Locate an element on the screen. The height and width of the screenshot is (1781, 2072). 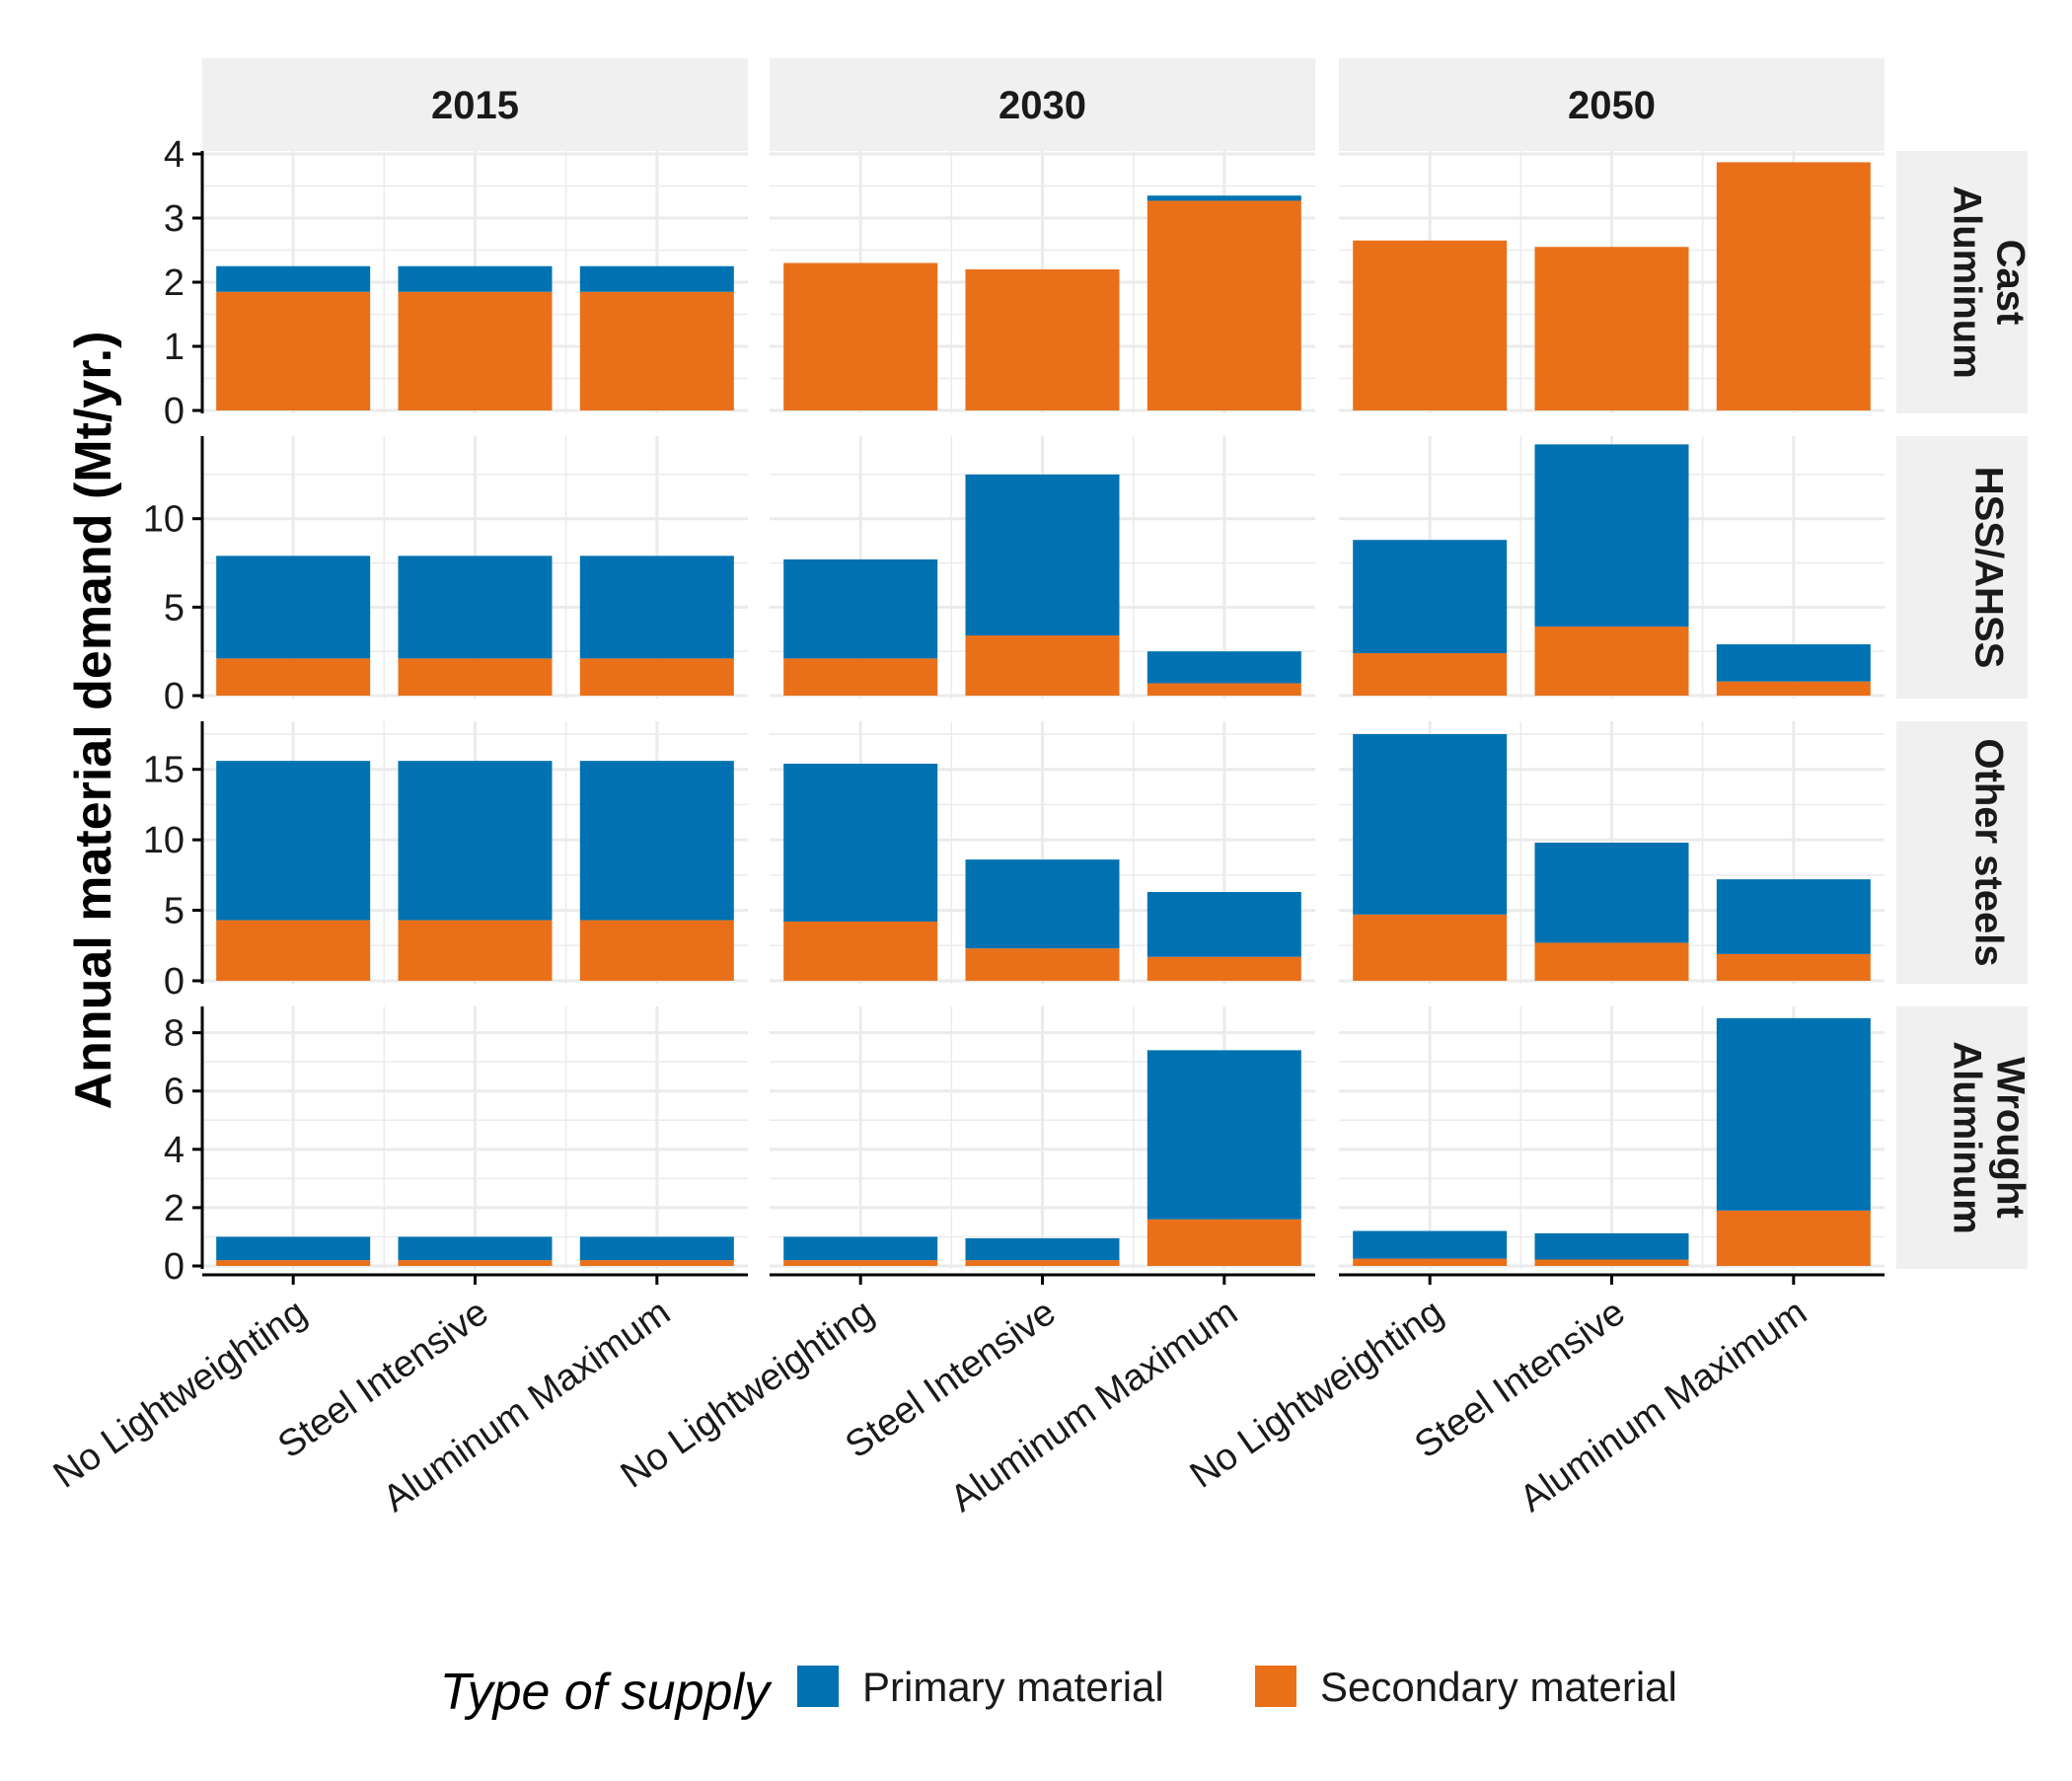
y-axis-title: Annual material demand (Mt/yr.) is located at coordinates (93, 721).